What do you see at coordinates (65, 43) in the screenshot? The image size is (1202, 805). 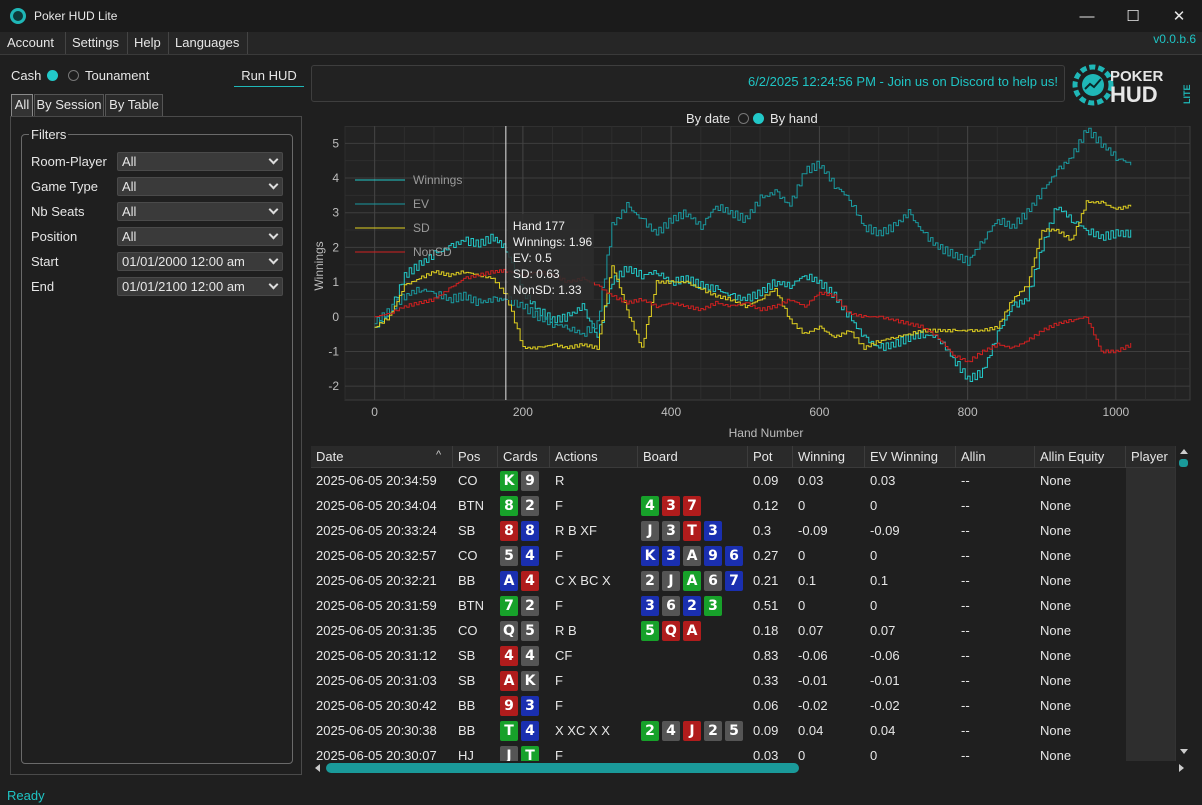 I see `menu-separator` at bounding box center [65, 43].